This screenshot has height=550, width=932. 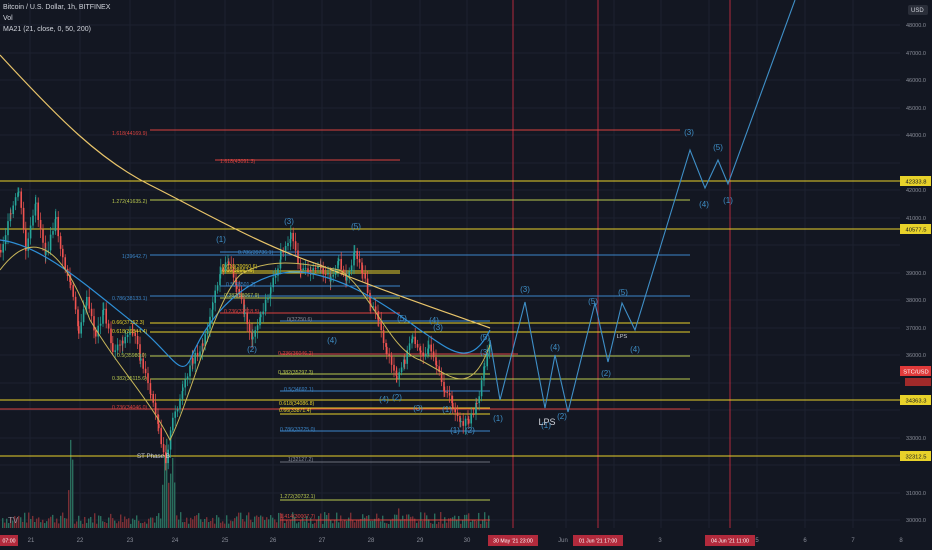 What do you see at coordinates (418, 408) in the screenshot?
I see `wave-label: (3)` at bounding box center [418, 408].